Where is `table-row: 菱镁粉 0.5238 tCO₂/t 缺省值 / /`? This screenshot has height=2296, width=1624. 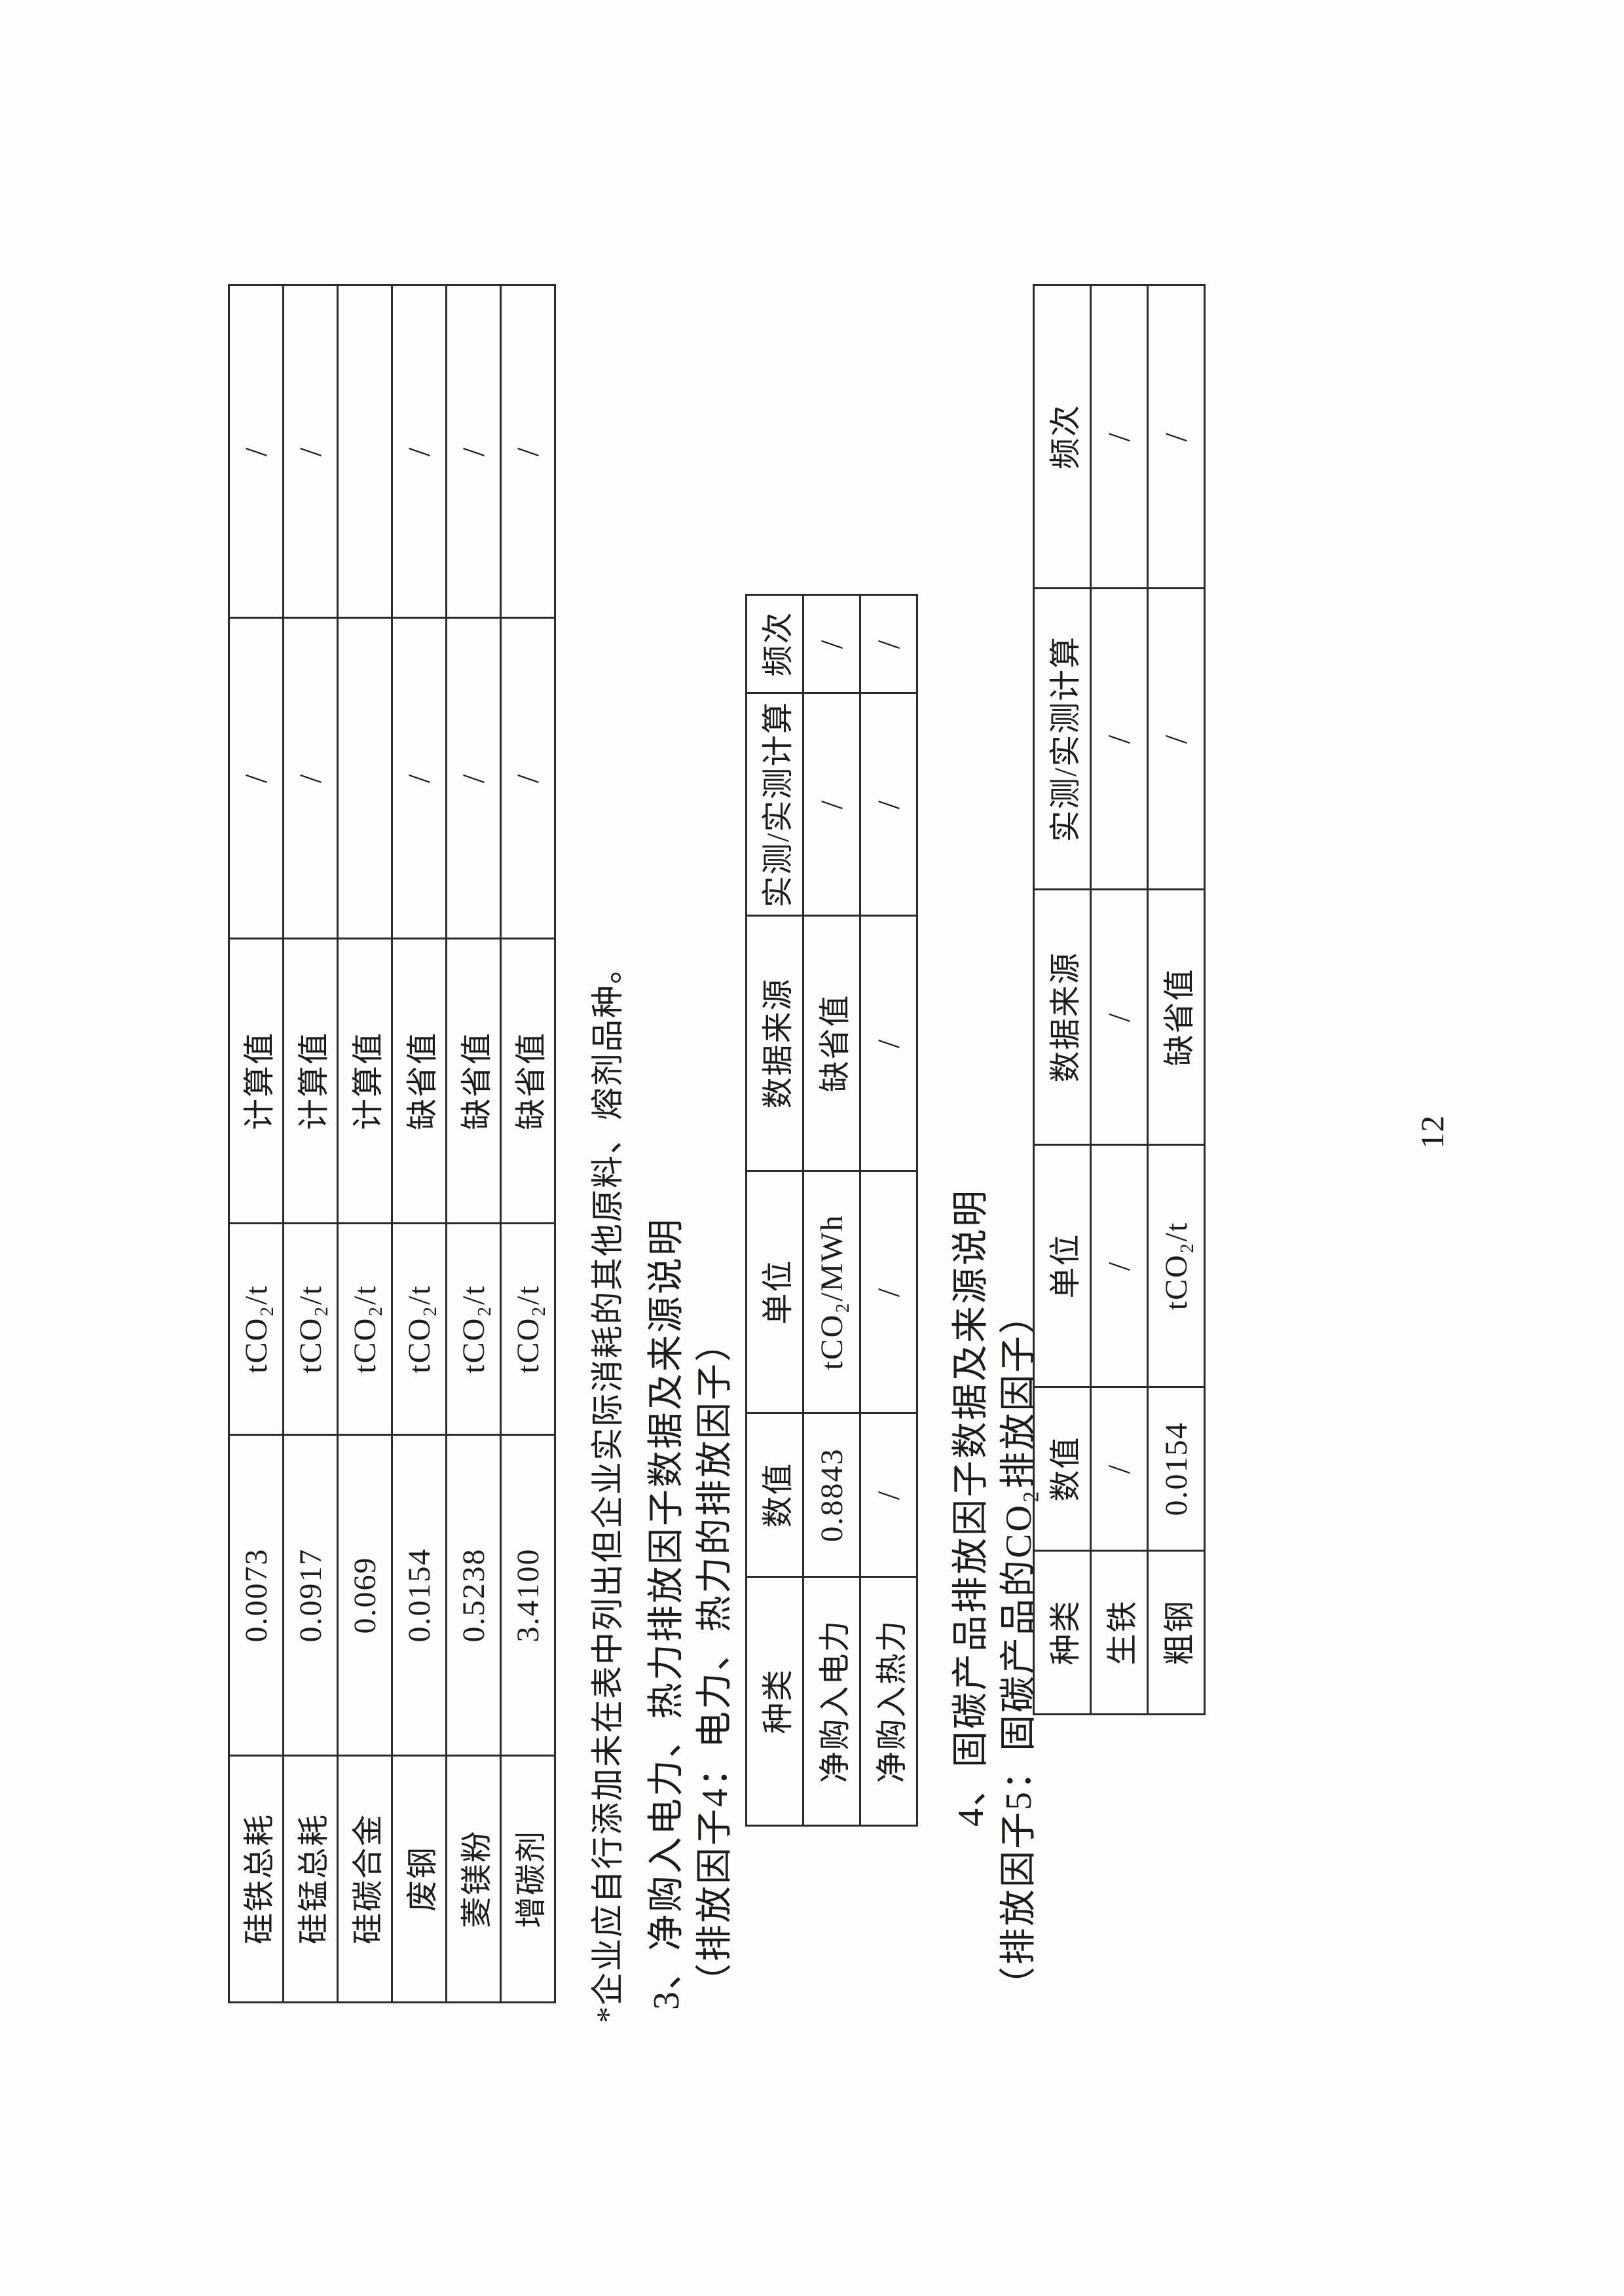
table-row: 菱镁粉 0.5238 tCO₂/t 缺省值 / / is located at coordinates (473, 1144).